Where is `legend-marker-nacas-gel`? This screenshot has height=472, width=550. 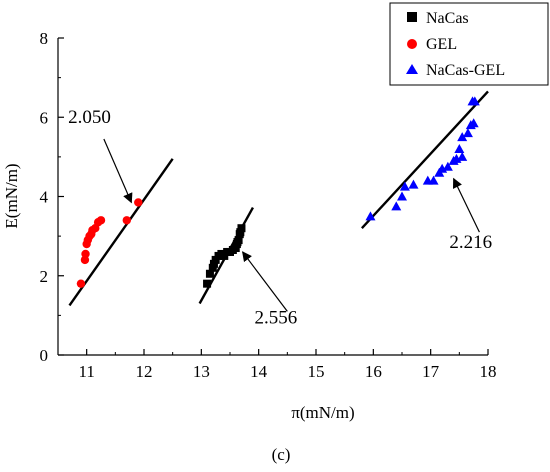 legend-marker-nacas-gel is located at coordinates (412, 69).